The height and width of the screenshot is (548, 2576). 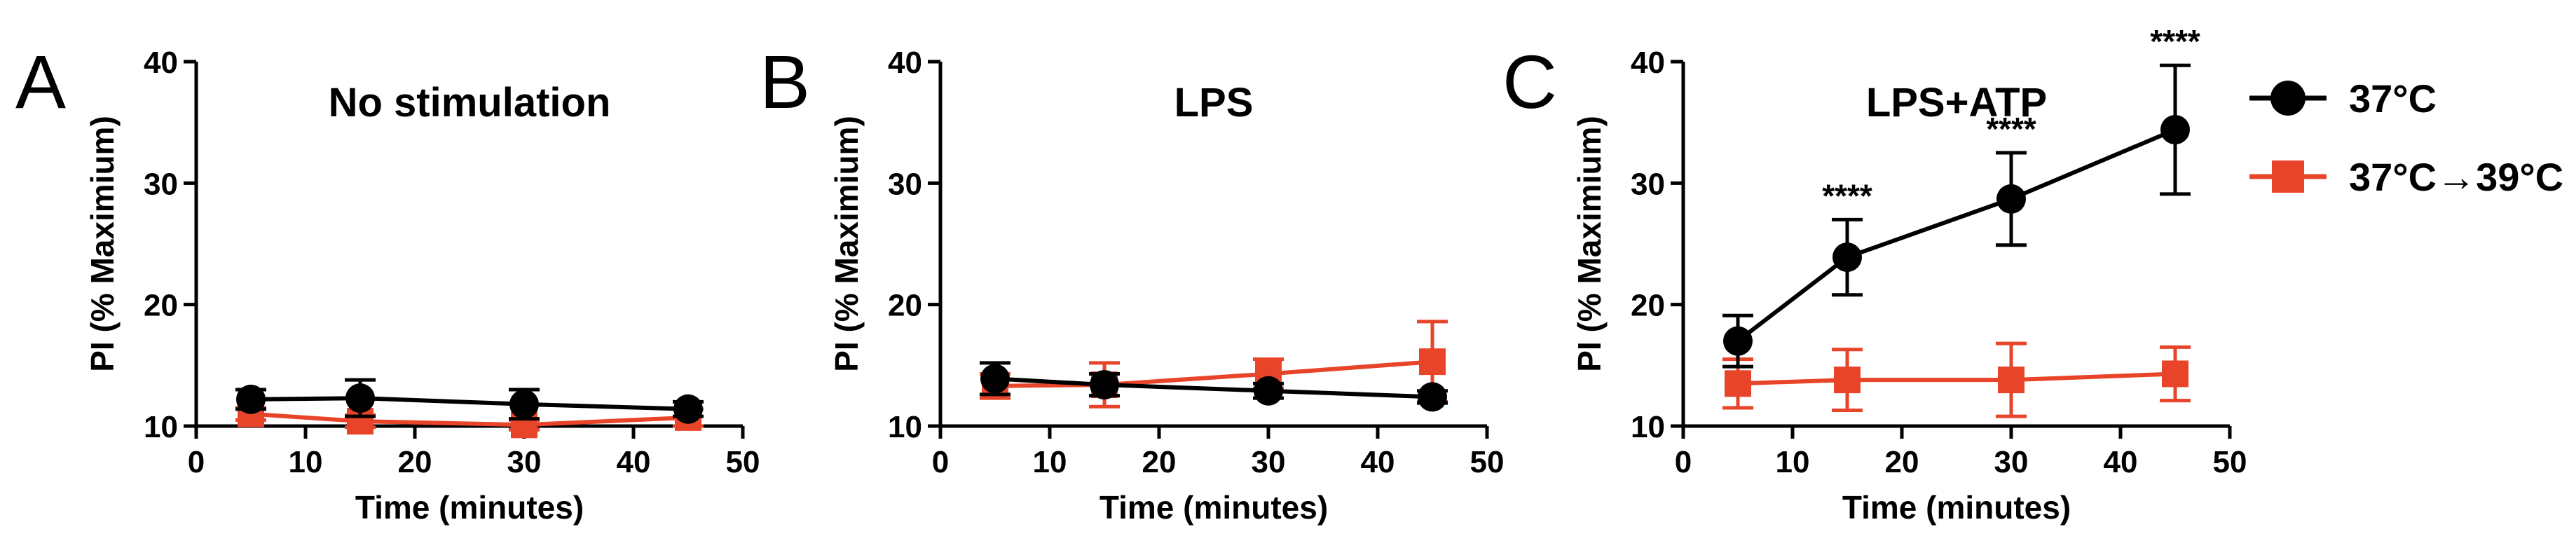 I want to click on series-37c: **** **** ****, so click(x=1961, y=196).